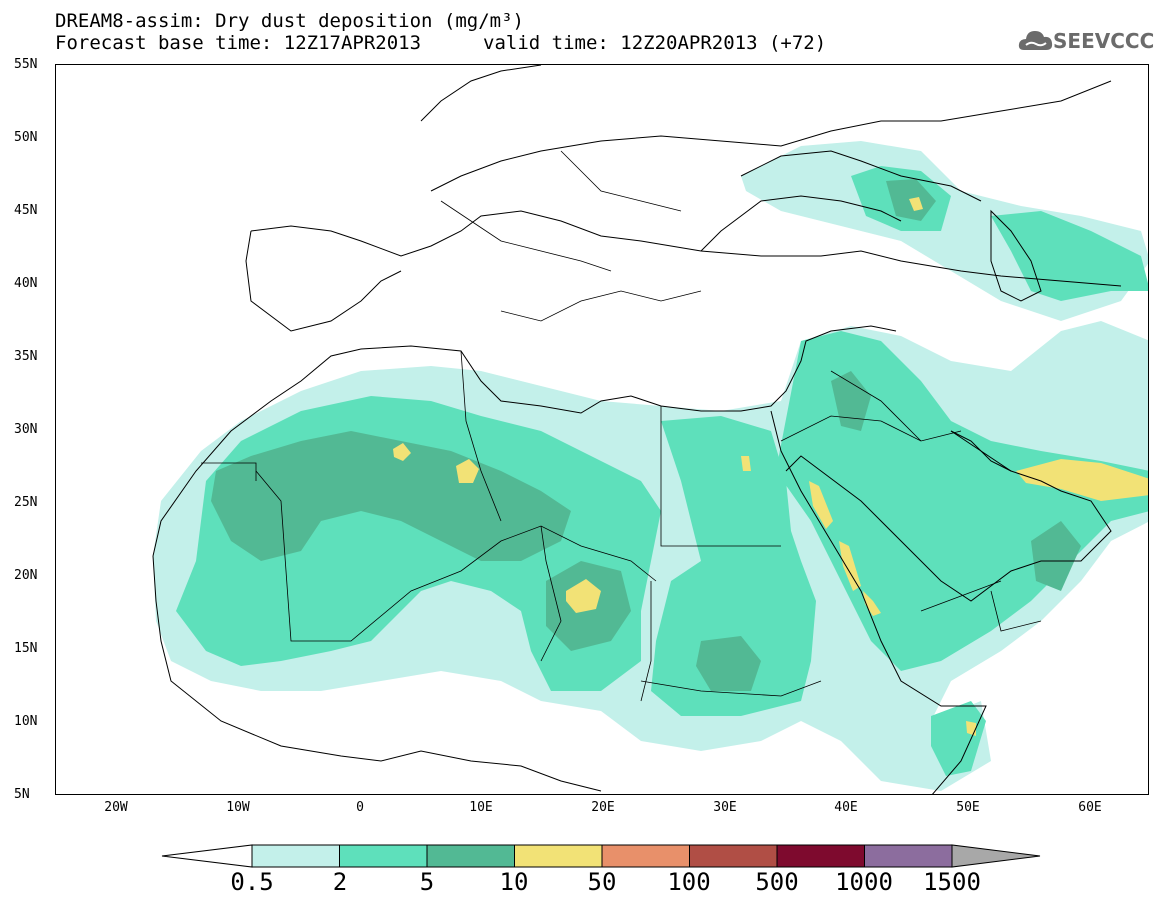 The width and height of the screenshot is (1165, 907). What do you see at coordinates (26, 64) in the screenshot?
I see `lat-label: 55N` at bounding box center [26, 64].